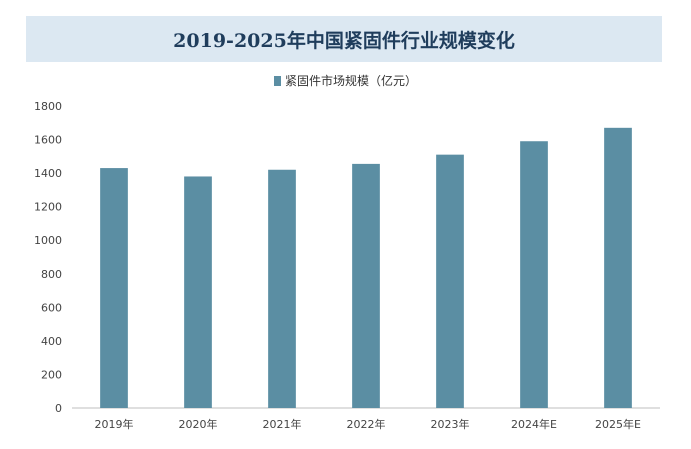  Describe the element at coordinates (366, 424) in the screenshot. I see `x-tick-label: 2022年` at that location.